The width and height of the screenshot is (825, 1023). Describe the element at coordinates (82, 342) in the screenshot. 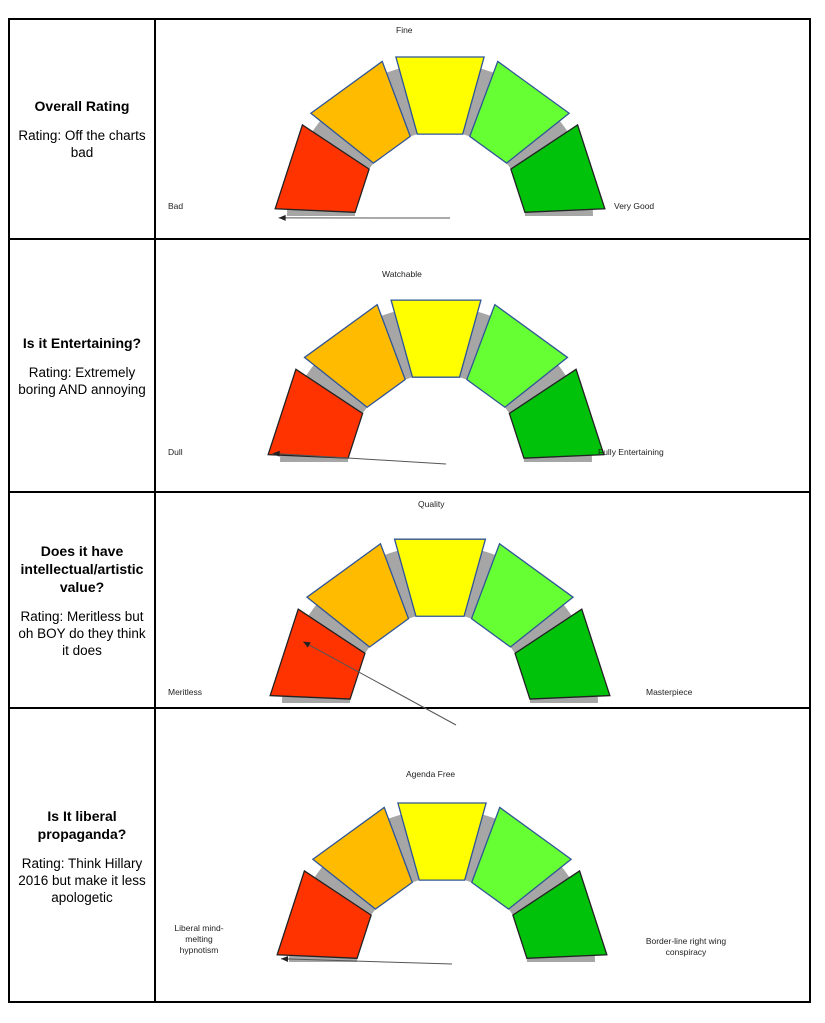

I see `question-title: Is it Entertaining?` at that location.